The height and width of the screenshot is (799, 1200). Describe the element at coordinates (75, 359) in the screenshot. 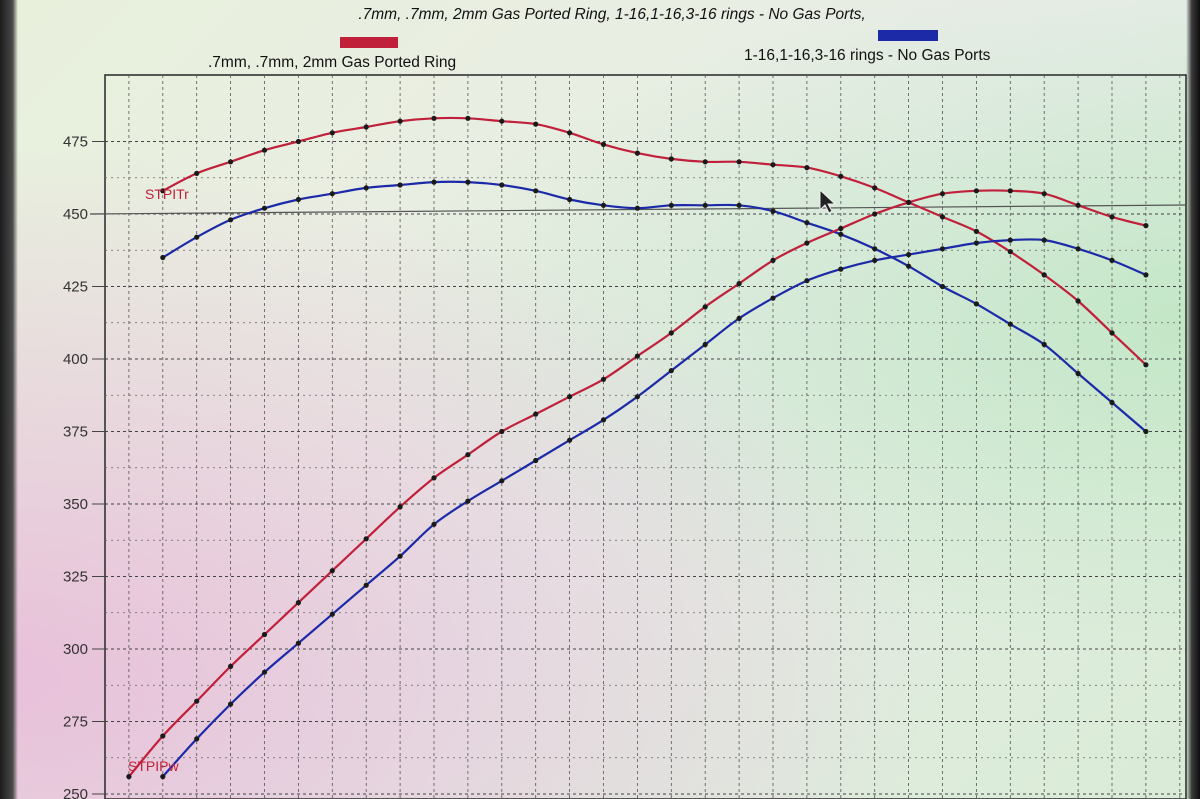

I see `y-tick-label: 400` at that location.